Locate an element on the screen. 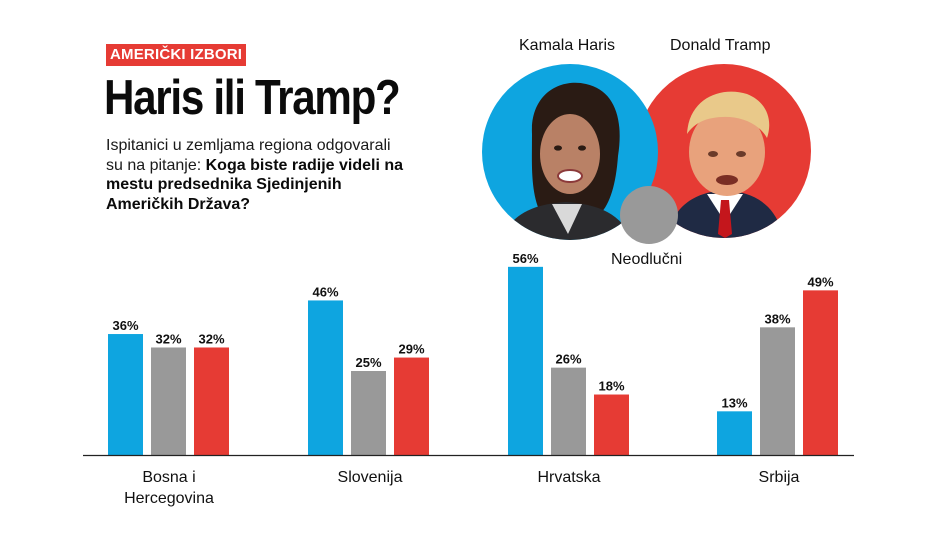 This screenshot has width=940, height=538. bar-value-label: 18% is located at coordinates (611, 386).